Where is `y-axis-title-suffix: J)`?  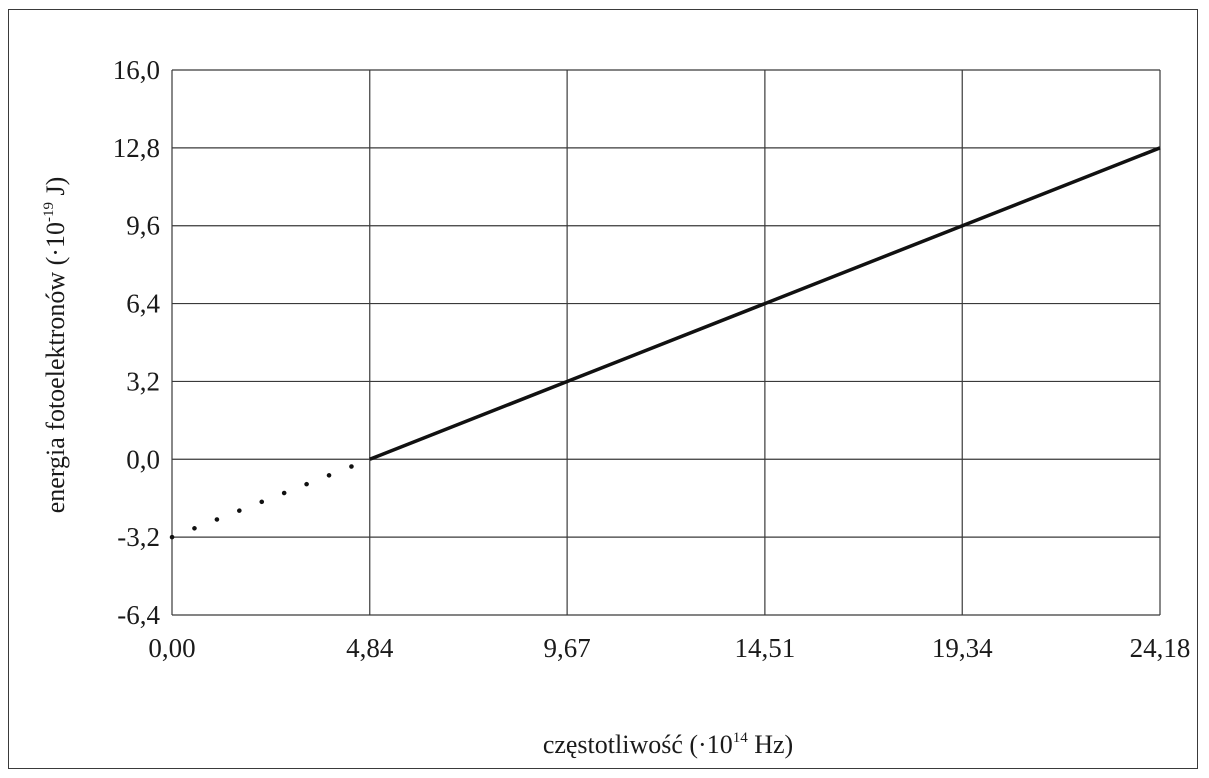 y-axis-title-suffix: J) is located at coordinates (55, 189).